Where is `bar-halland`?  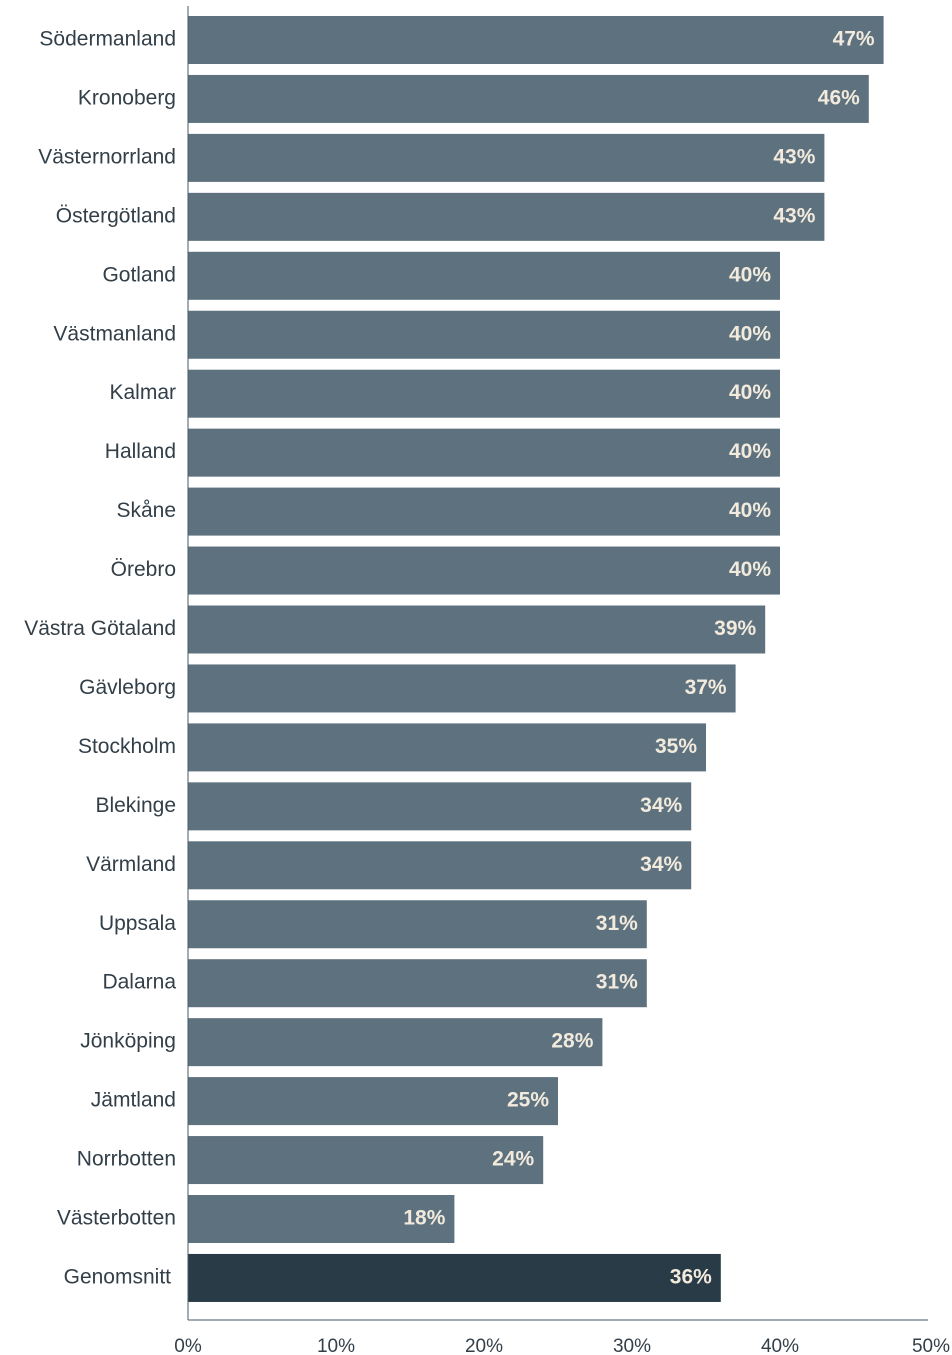 bar-halland is located at coordinates (484, 452).